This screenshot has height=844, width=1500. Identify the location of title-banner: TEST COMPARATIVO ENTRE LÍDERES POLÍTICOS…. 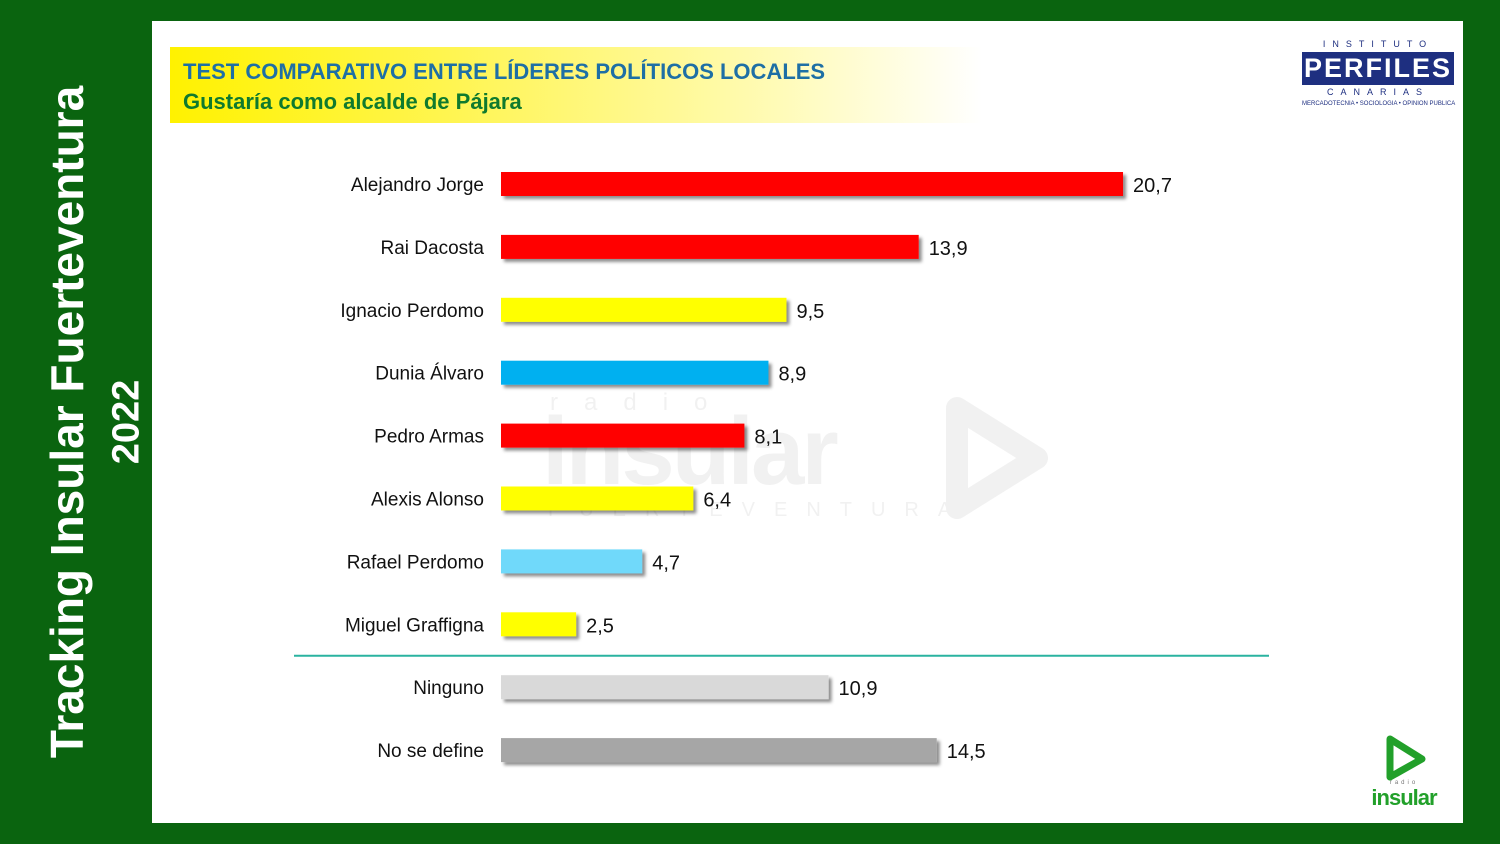
(576, 85).